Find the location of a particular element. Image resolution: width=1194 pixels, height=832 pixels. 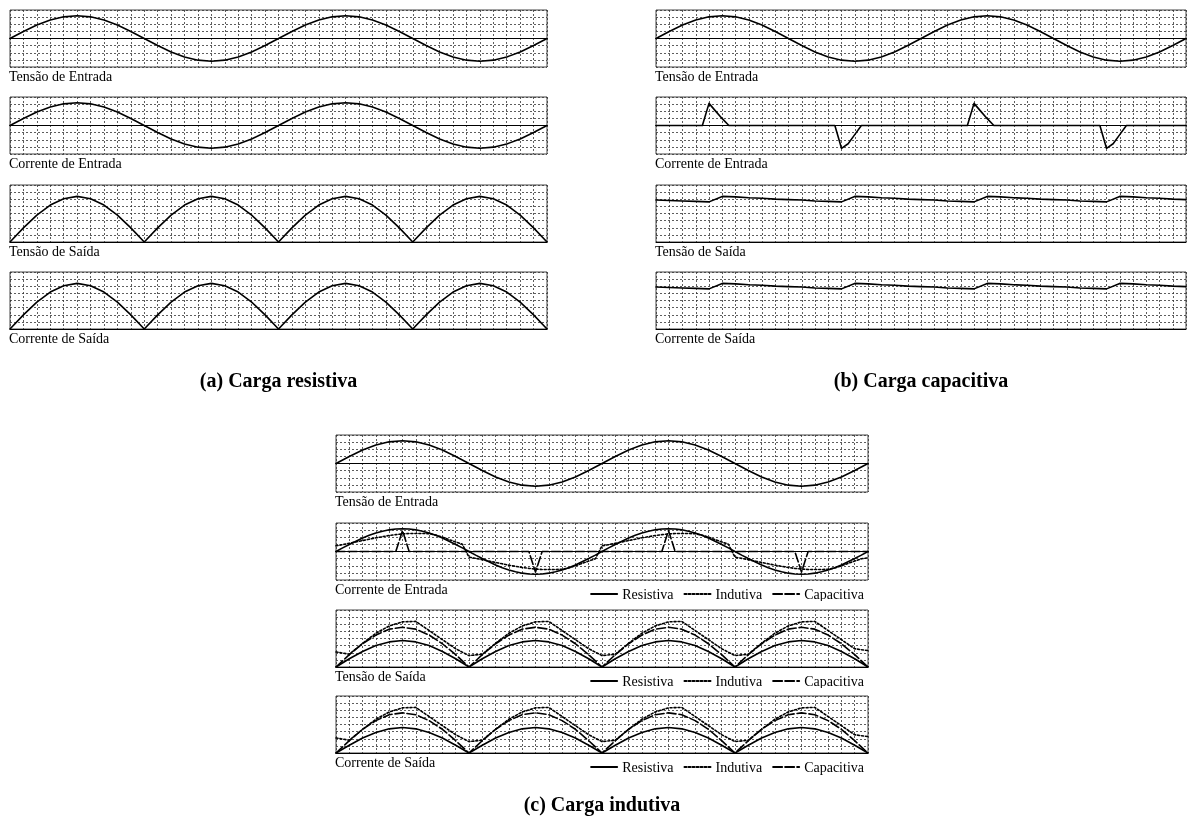

text: (c) Carga indutiva is located at coordinates (602, 804).